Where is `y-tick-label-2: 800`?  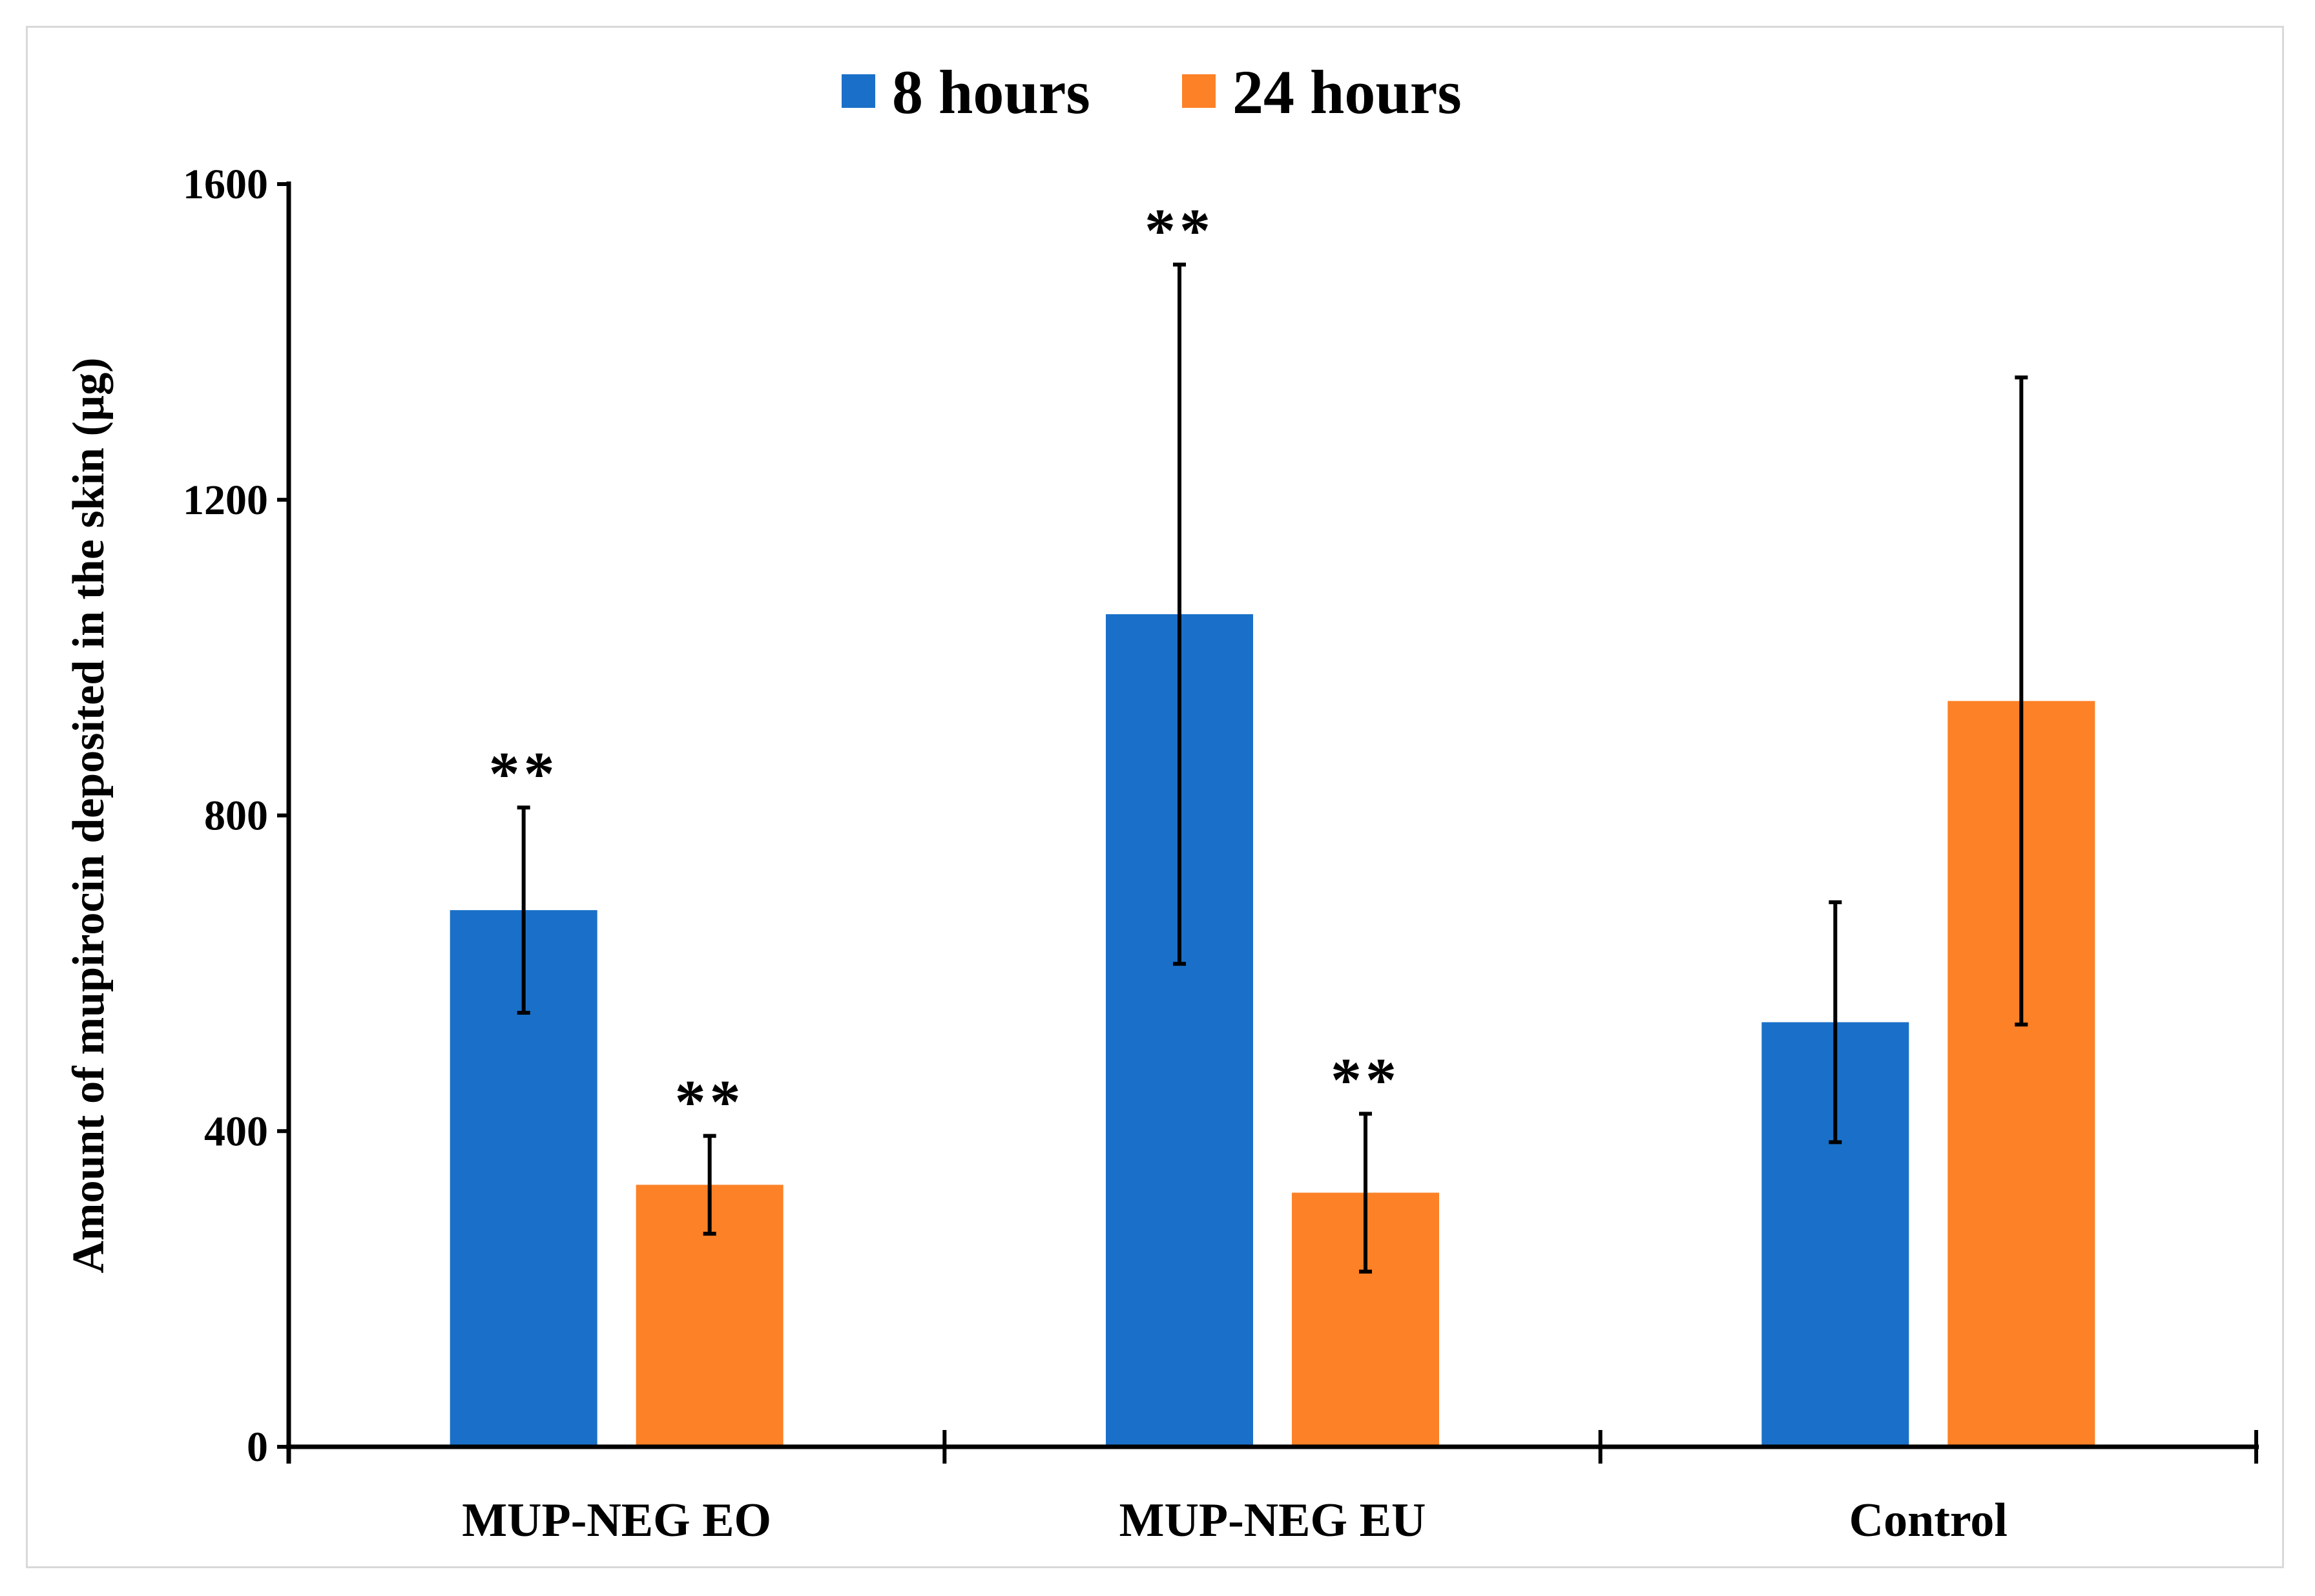
y-tick-label-2: 800 is located at coordinates (236, 816).